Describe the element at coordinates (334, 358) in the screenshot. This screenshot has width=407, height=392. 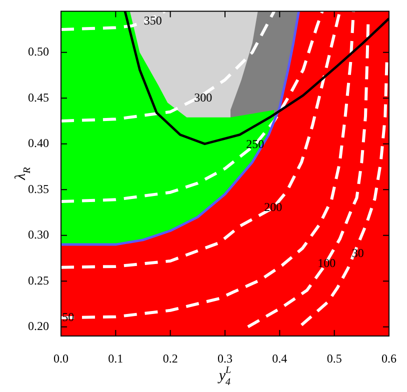
I see `x-tick-label: 0.5` at that location.